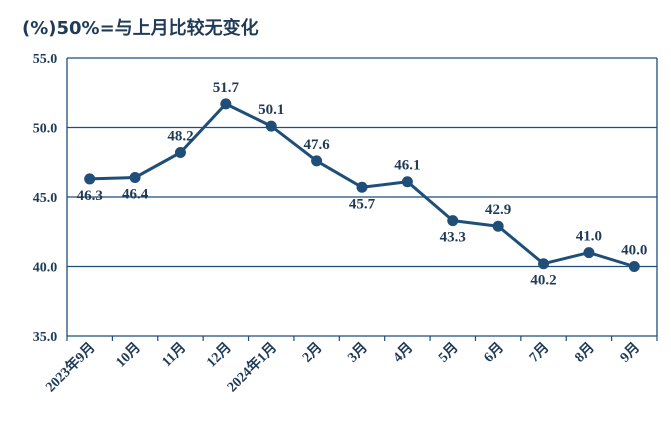  Describe the element at coordinates (45, 129) in the screenshot. I see `y-tick-label: 50.0` at that location.